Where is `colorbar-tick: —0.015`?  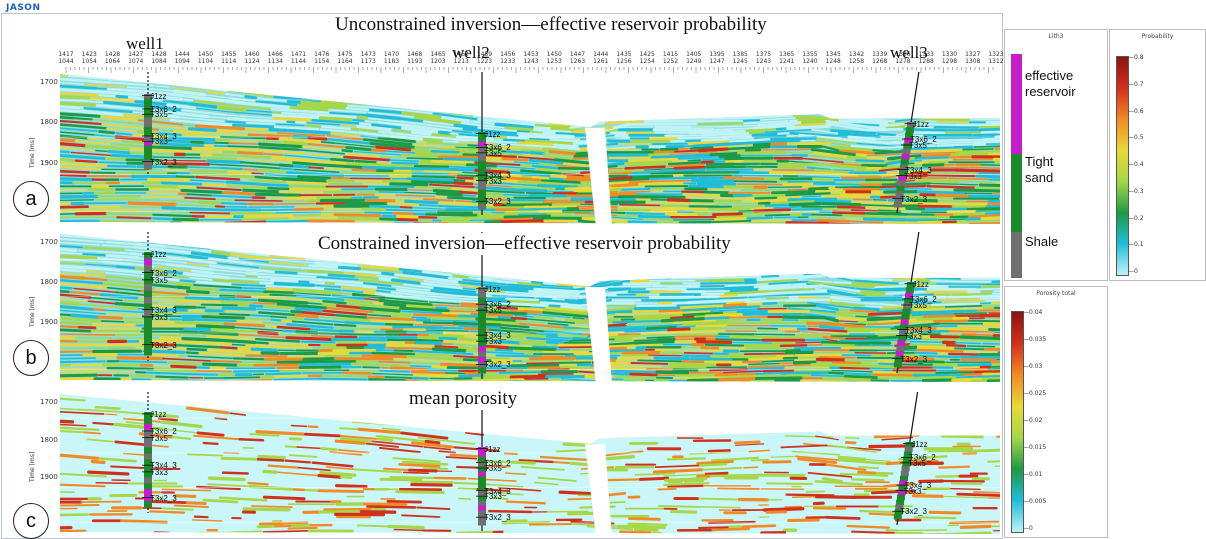 colorbar-tick: —0.015 is located at coordinates (1034, 447).